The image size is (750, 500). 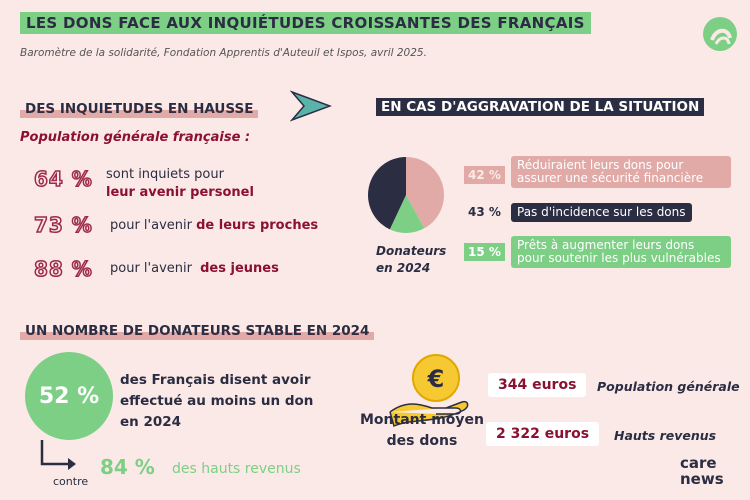 I want to click on arrow-right-icon, so click(x=311, y=108).